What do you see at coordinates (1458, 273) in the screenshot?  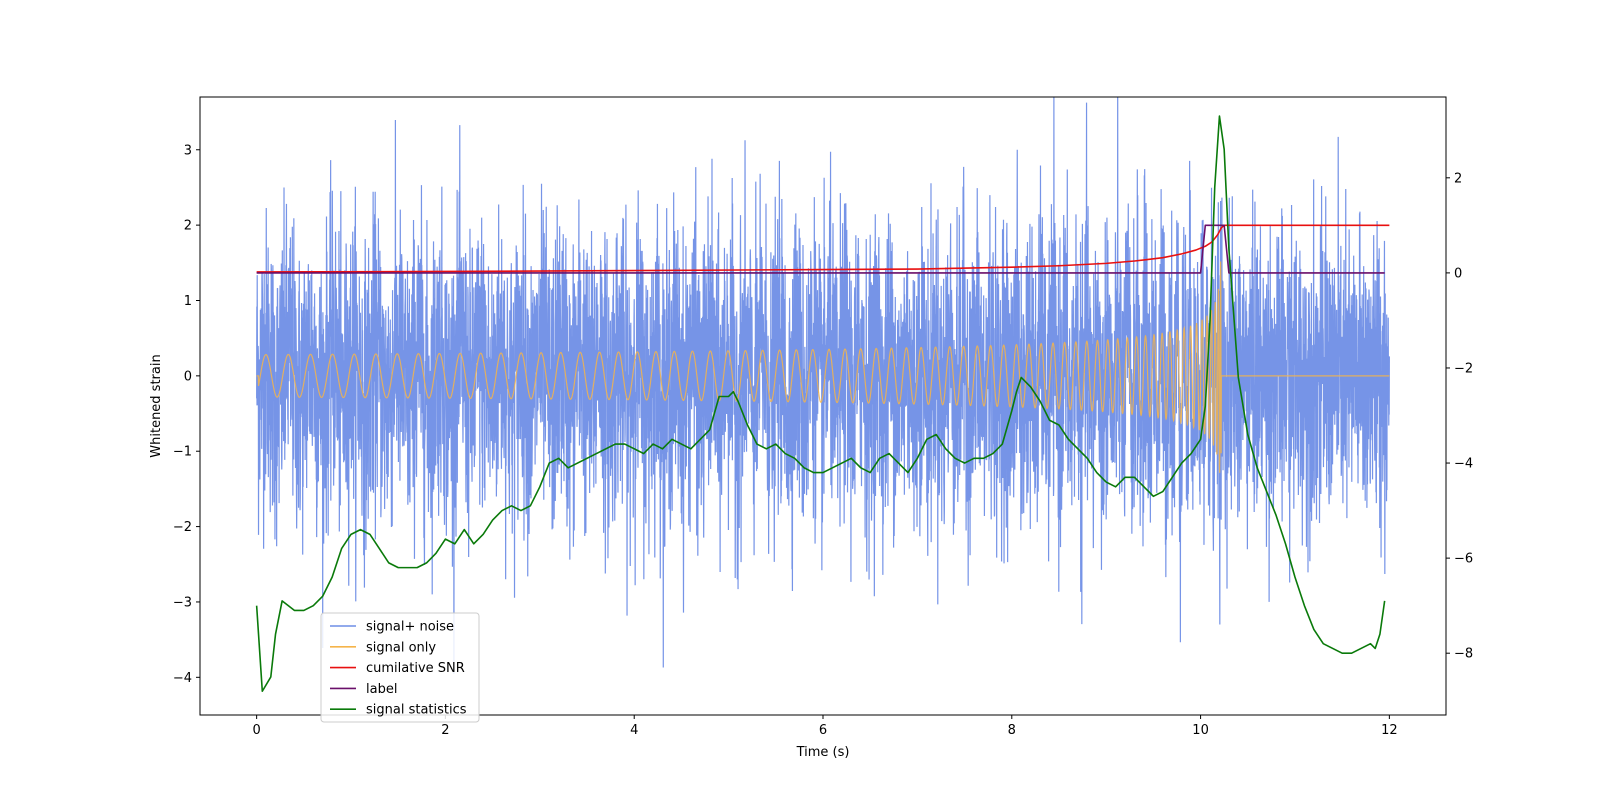 I see `y2-tick-label: 0` at bounding box center [1458, 273].